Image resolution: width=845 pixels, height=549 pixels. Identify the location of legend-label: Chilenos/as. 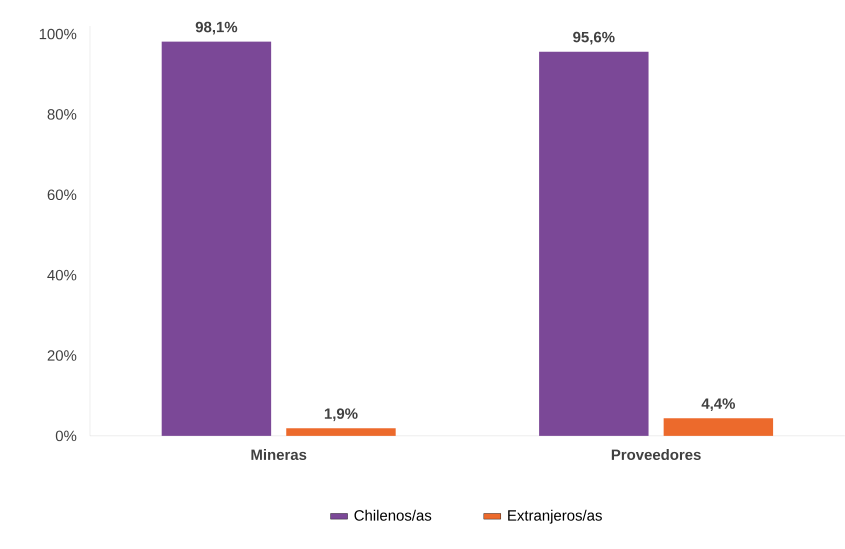
(393, 515).